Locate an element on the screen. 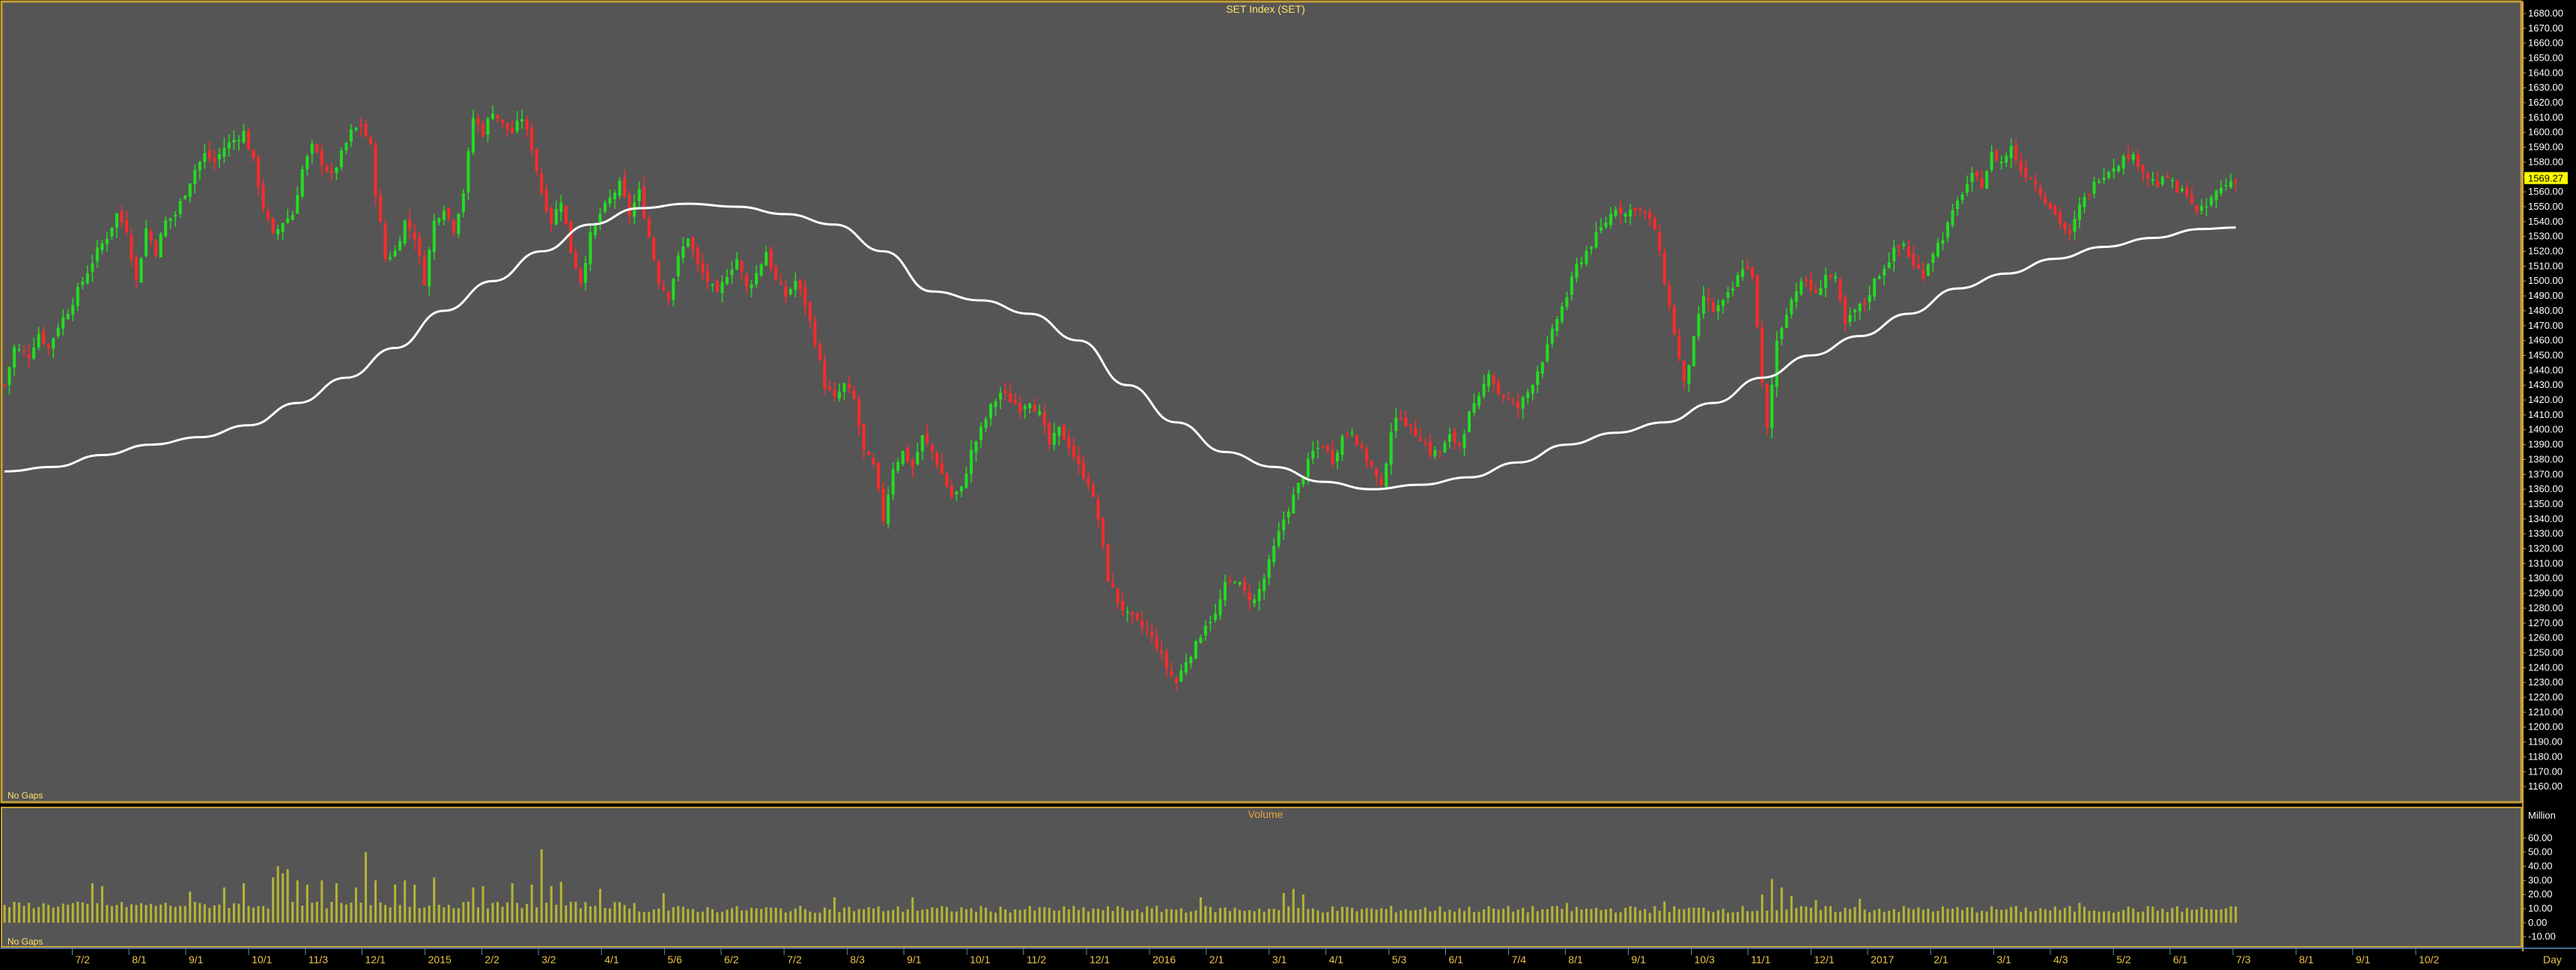 The height and width of the screenshot is (970, 2576). volume-tick-label: 60.00 is located at coordinates (2540, 837).